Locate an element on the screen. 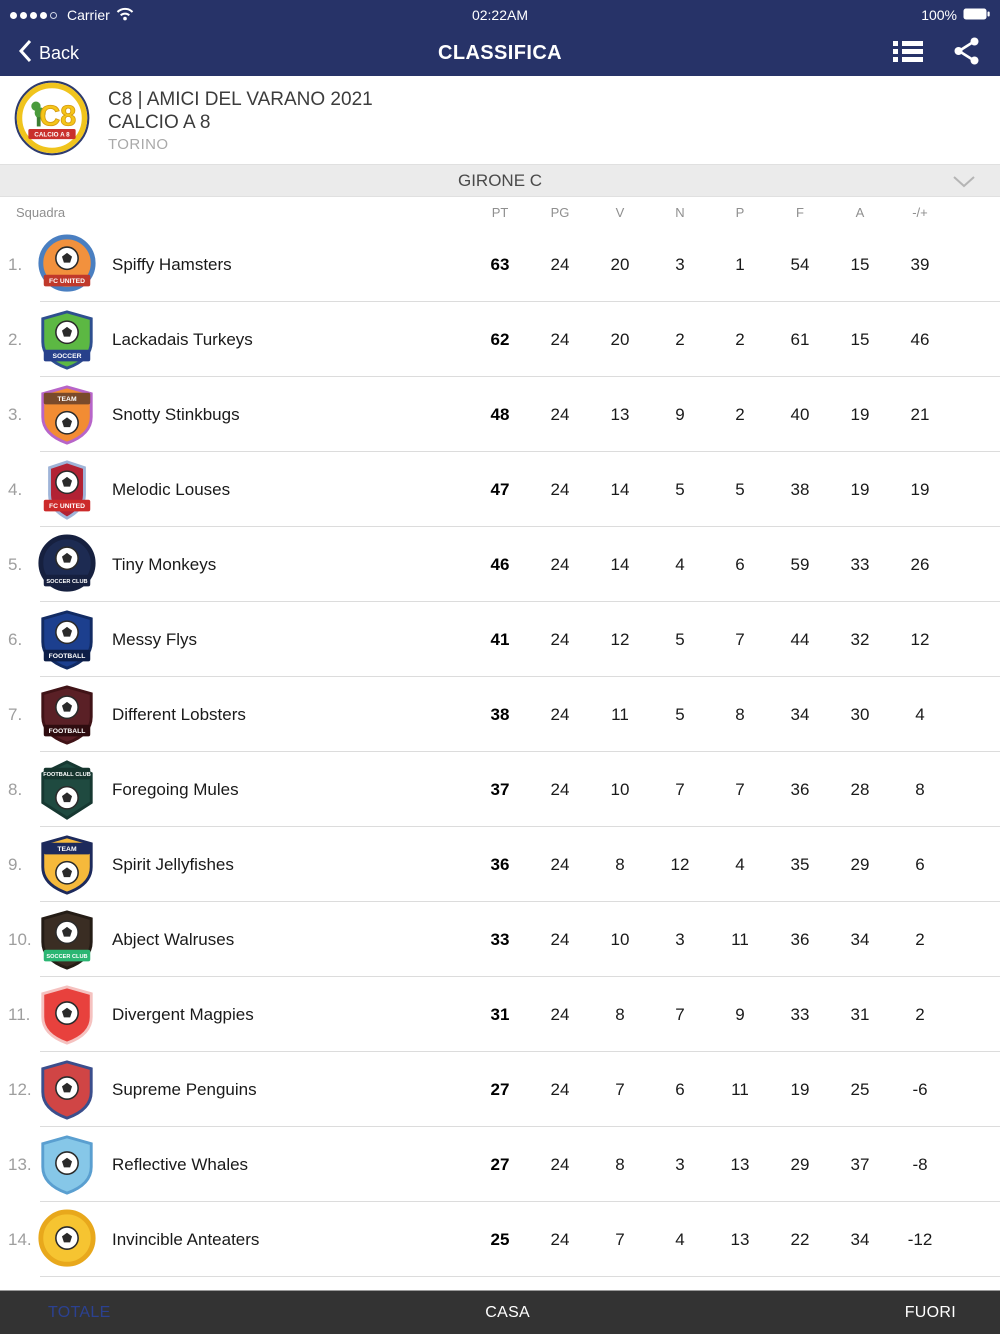 The image size is (1000, 1334). stat-pt: 62 is located at coordinates (500, 339).